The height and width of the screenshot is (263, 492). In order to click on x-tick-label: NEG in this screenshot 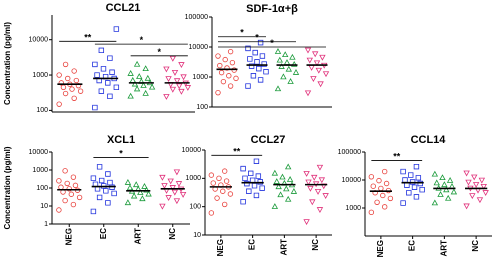, I will do `click(380, 248)`.